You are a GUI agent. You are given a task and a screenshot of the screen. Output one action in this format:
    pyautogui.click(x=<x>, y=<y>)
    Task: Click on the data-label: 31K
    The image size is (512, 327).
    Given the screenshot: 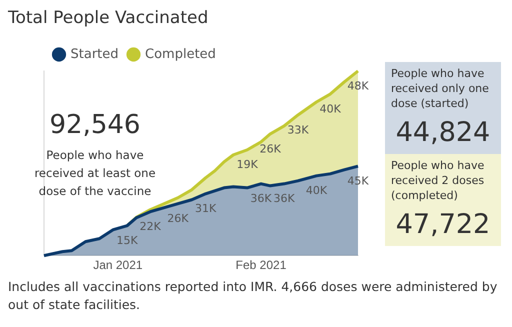 What is the action you would take?
    pyautogui.click(x=206, y=209)
    